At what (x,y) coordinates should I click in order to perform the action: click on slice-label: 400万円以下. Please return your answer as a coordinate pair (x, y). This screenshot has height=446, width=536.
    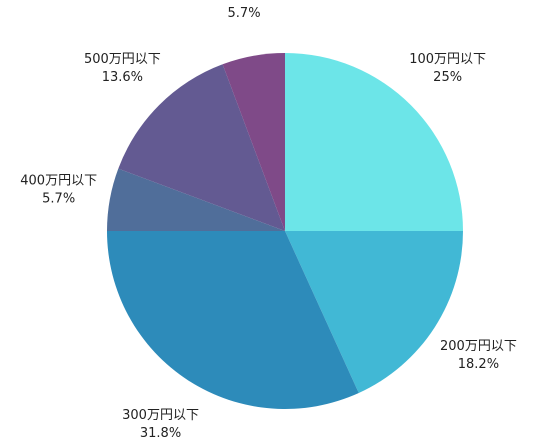
    Looking at the image, I should click on (58, 181).